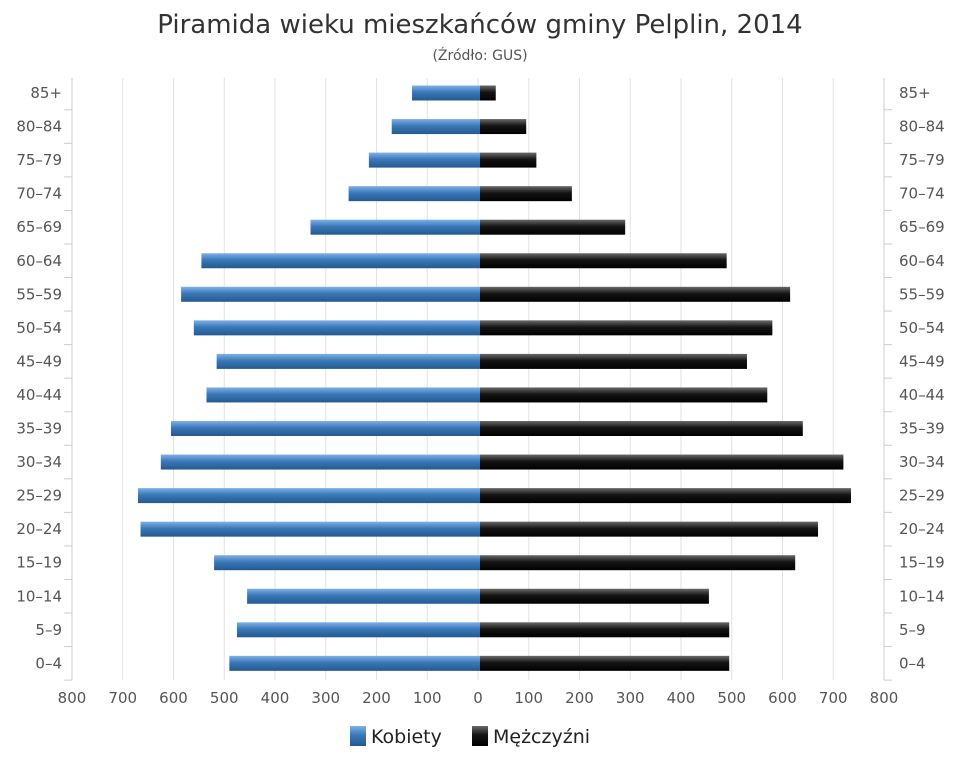  What do you see at coordinates (912, 663) in the screenshot?
I see `y-tick-label-right: 0–4` at bounding box center [912, 663].